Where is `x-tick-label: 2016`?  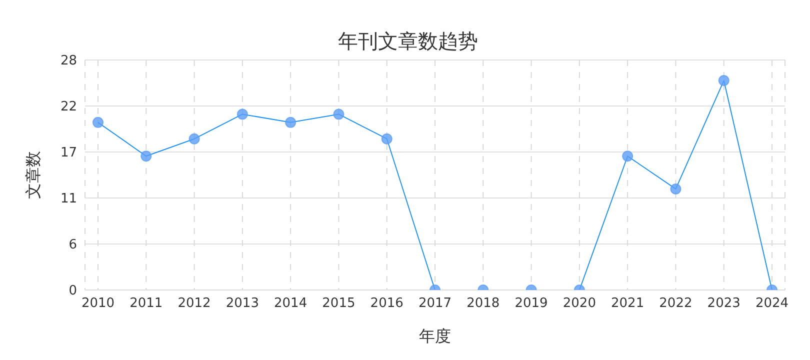
x-tick-label: 2016 is located at coordinates (387, 304).